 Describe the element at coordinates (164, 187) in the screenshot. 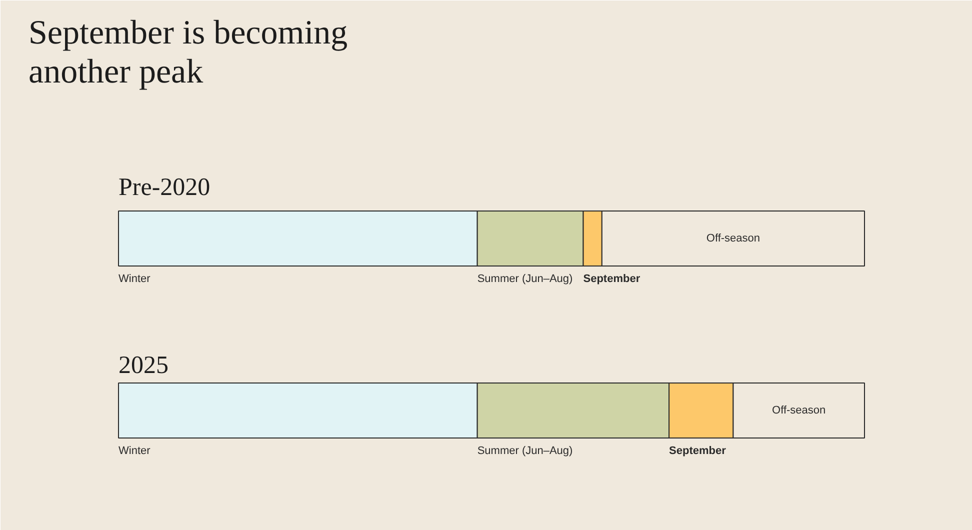

I see `y-tick-label: Pre-2020` at that location.